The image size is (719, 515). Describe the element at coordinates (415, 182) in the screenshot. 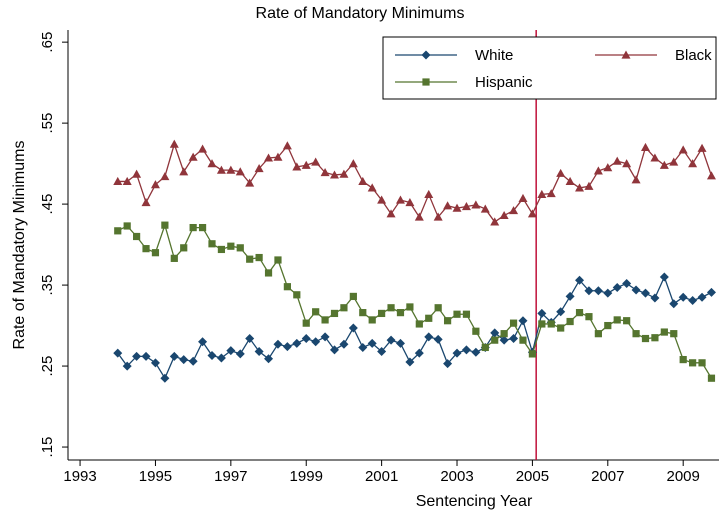

I see `series-line` at that location.